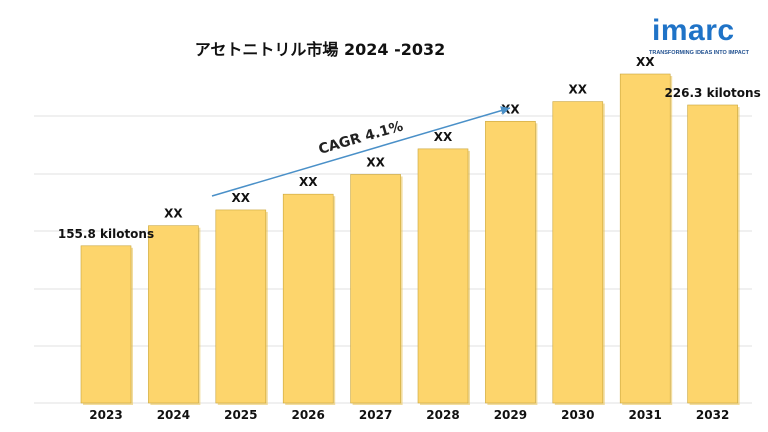  What do you see at coordinates (106, 234) in the screenshot?
I see `value-label-2023: 155.8 kilotons` at bounding box center [106, 234].